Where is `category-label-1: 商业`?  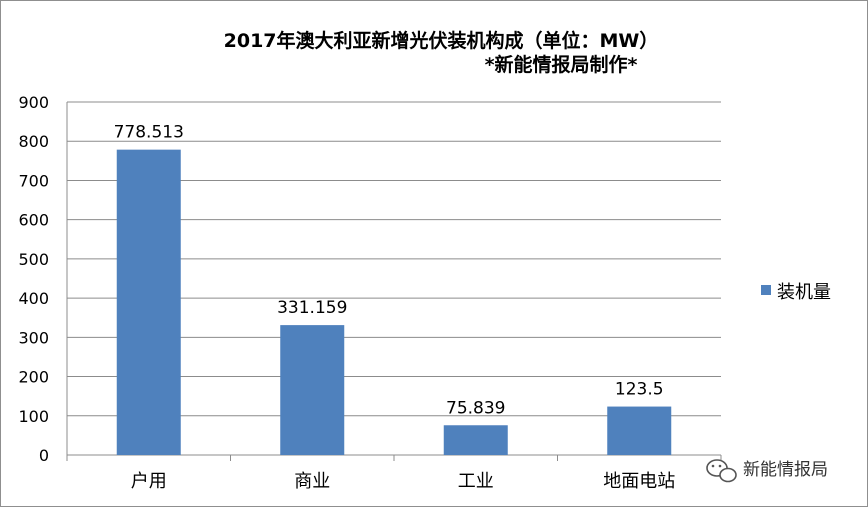 category-label-1: 商业 is located at coordinates (312, 481).